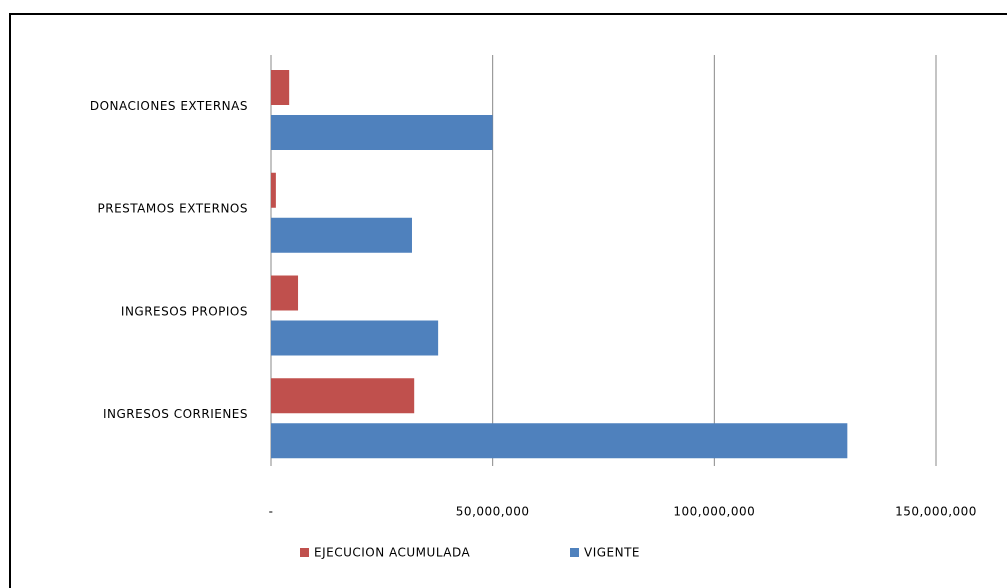  What do you see at coordinates (392, 553) in the screenshot?
I see `legend-label: EJECUCION ACUMULADA` at bounding box center [392, 553].